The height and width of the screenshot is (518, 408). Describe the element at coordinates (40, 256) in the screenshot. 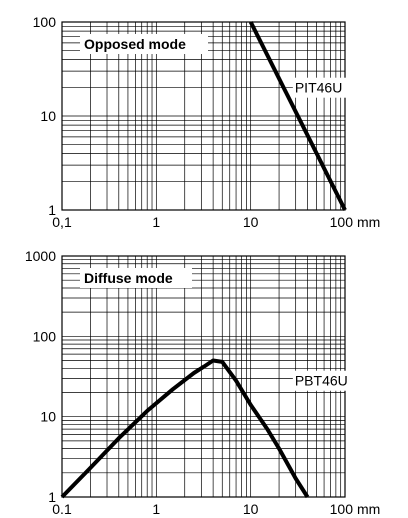

I see `y-tick-label: 1000` at that location.